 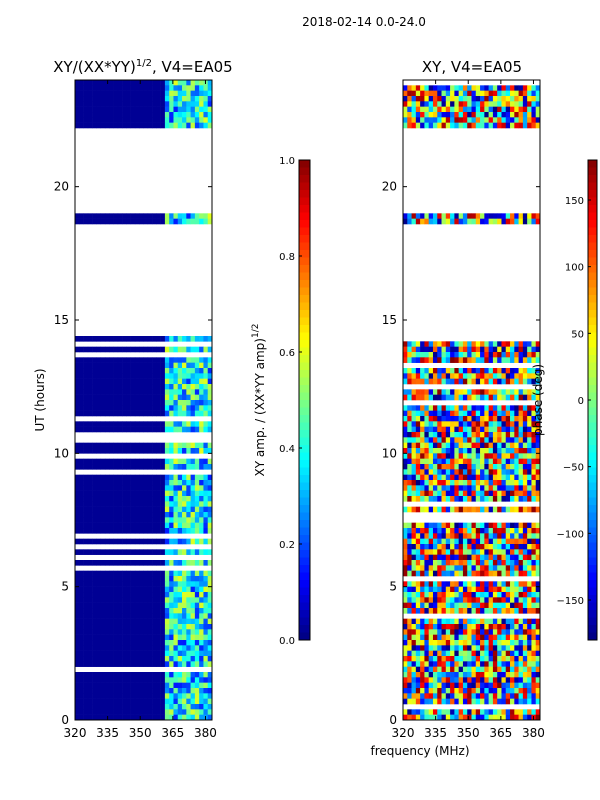 I want to click on right-x-tick-label: 350, so click(x=468, y=733).